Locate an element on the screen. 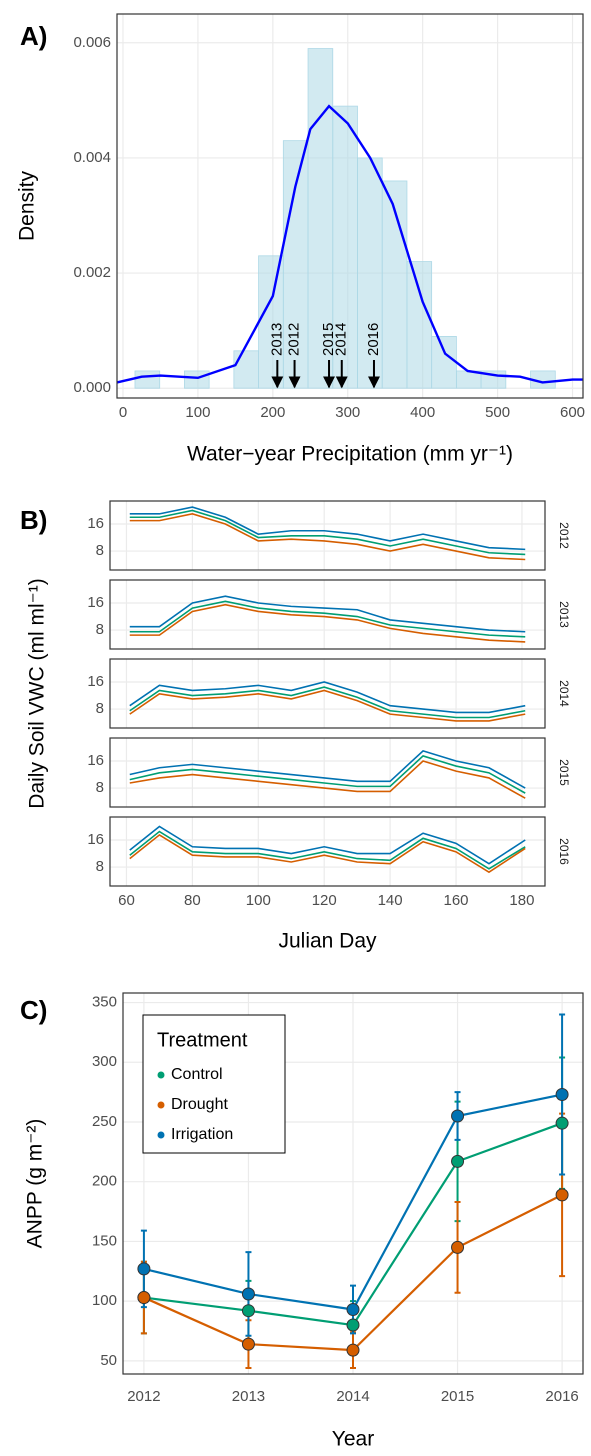 The image size is (591, 1456). annotation-label: 2012 is located at coordinates (294, 339).